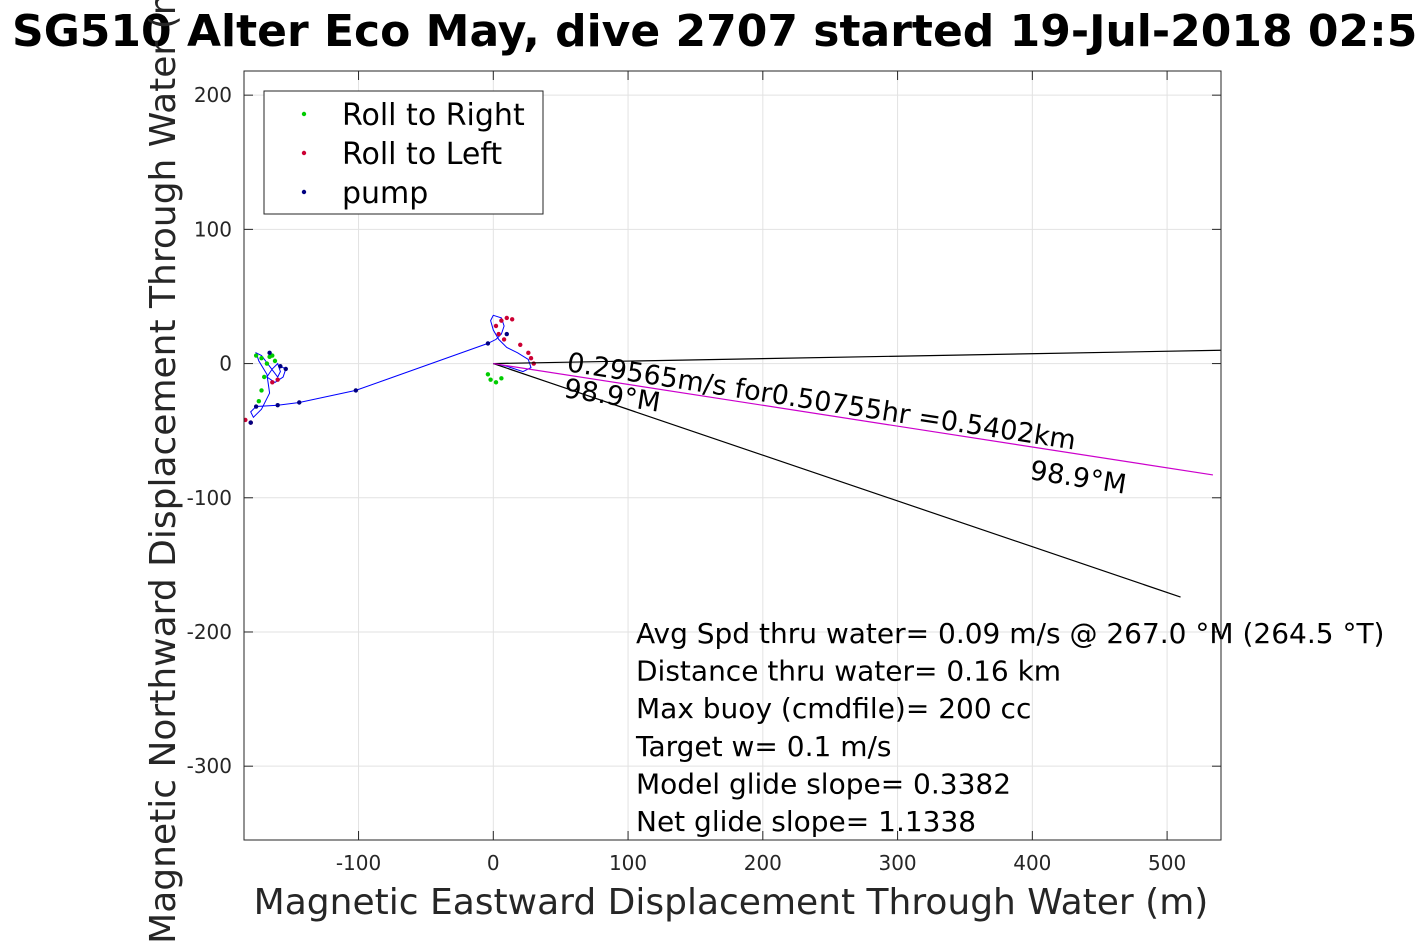 The width and height of the screenshot is (1417, 945). What do you see at coordinates (209, 430) in the screenshot?
I see `y-tick-labels: -300 -200 -100 0 100 200` at bounding box center [209, 430].